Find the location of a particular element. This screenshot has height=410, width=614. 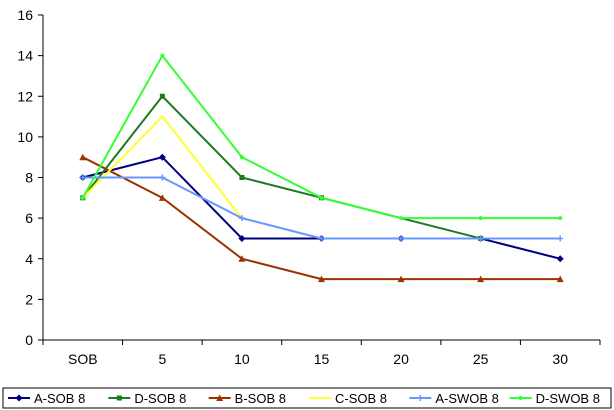

legend-label: D-SOB 8 is located at coordinates (160, 398).